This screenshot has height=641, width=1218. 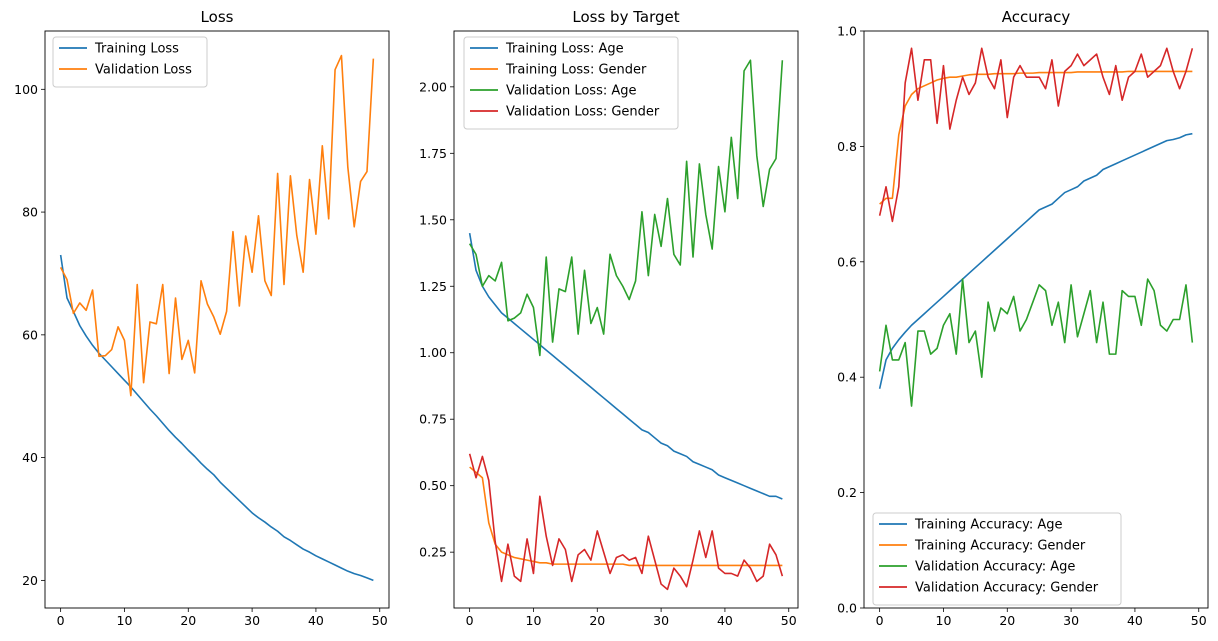 I want to click on legend-label: Validation Loss, so click(x=143, y=70).